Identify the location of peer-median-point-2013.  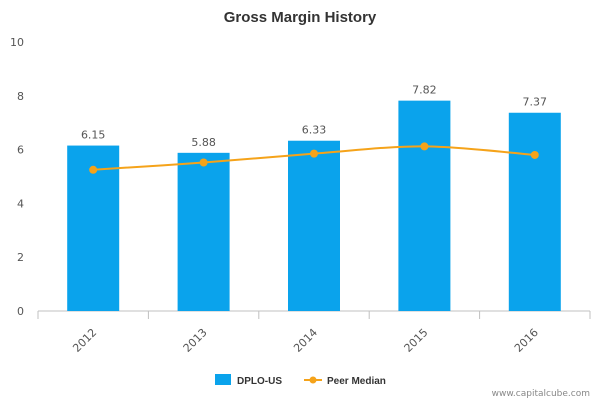
(203, 162).